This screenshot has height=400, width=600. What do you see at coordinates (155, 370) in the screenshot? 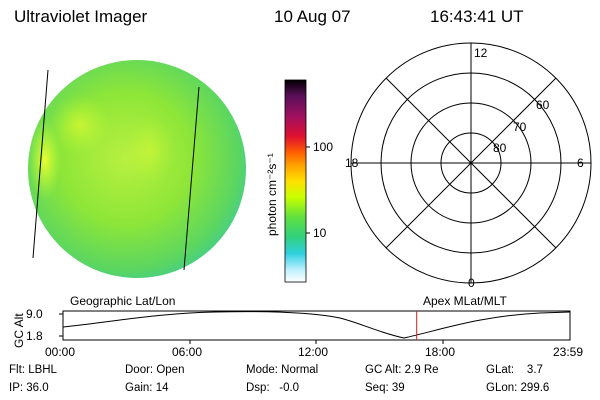
I see `info-door: Door: Open` at bounding box center [155, 370].